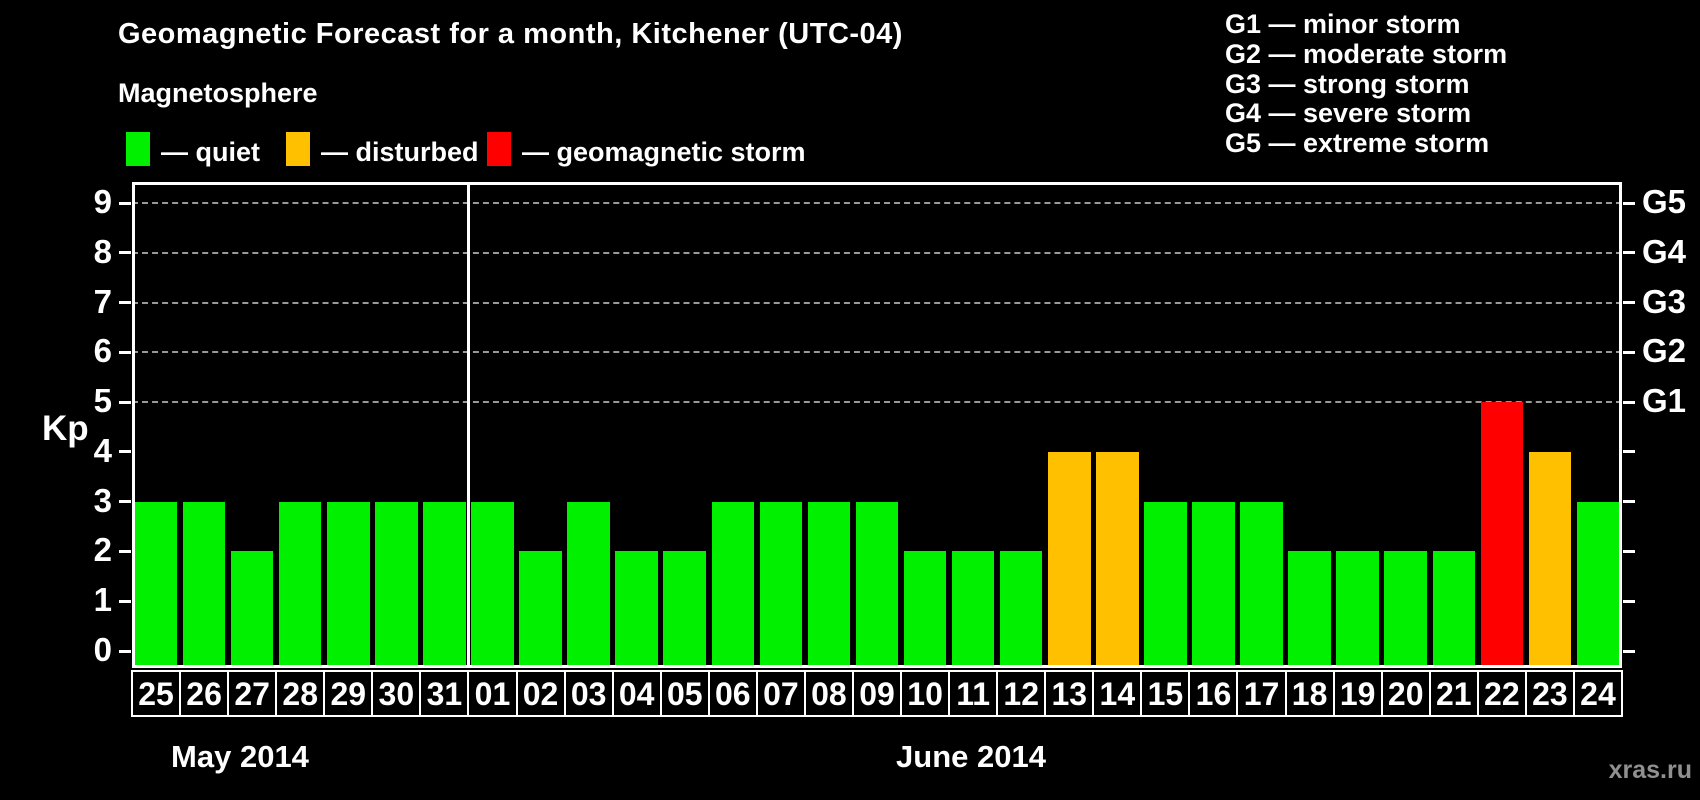 The width and height of the screenshot is (1700, 800). Describe the element at coordinates (780, 693) in the screenshot. I see `day-label: 07` at that location.